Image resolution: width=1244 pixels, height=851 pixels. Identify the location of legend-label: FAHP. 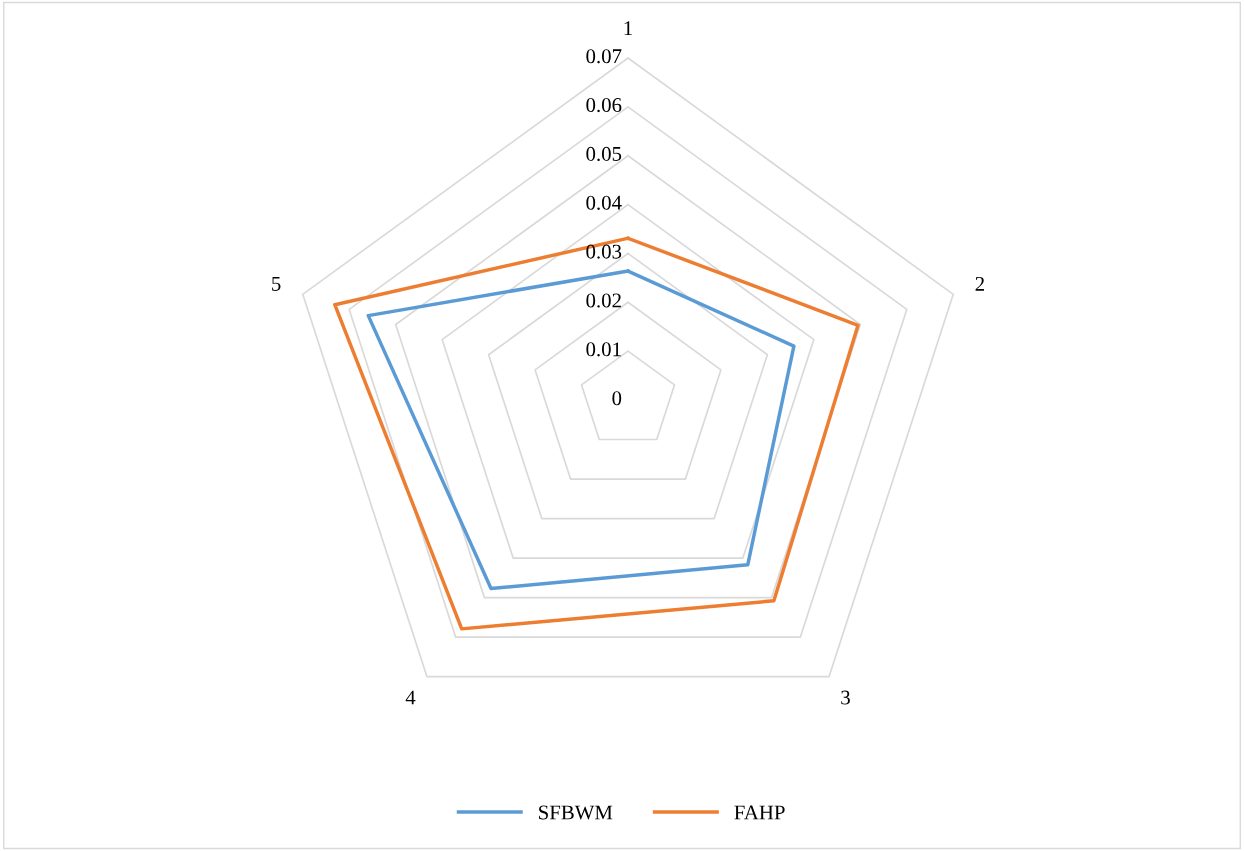
(759, 812).